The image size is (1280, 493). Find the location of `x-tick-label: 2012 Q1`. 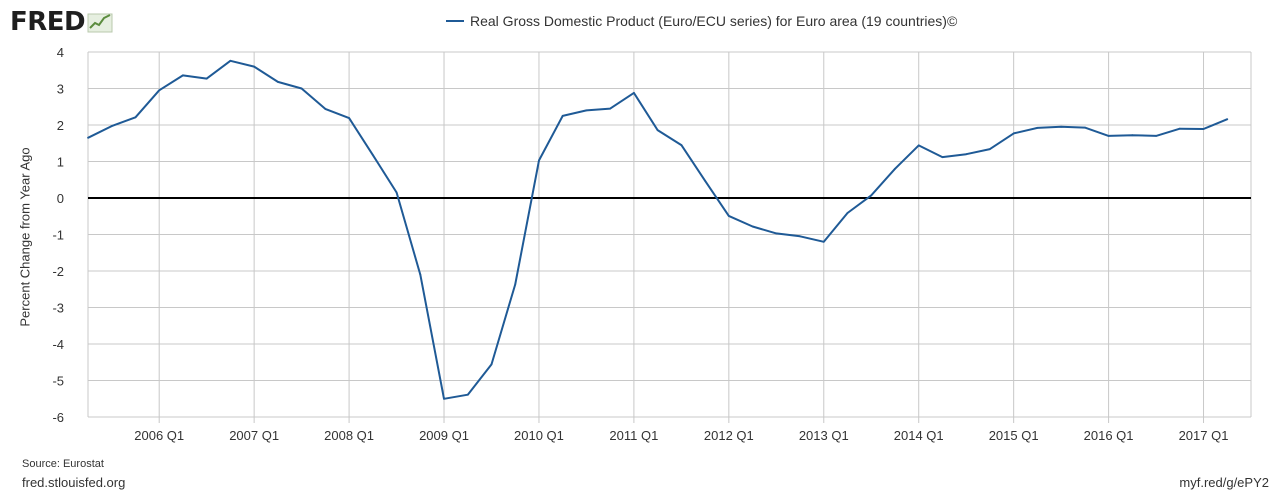

x-tick-label: 2012 Q1 is located at coordinates (729, 435).